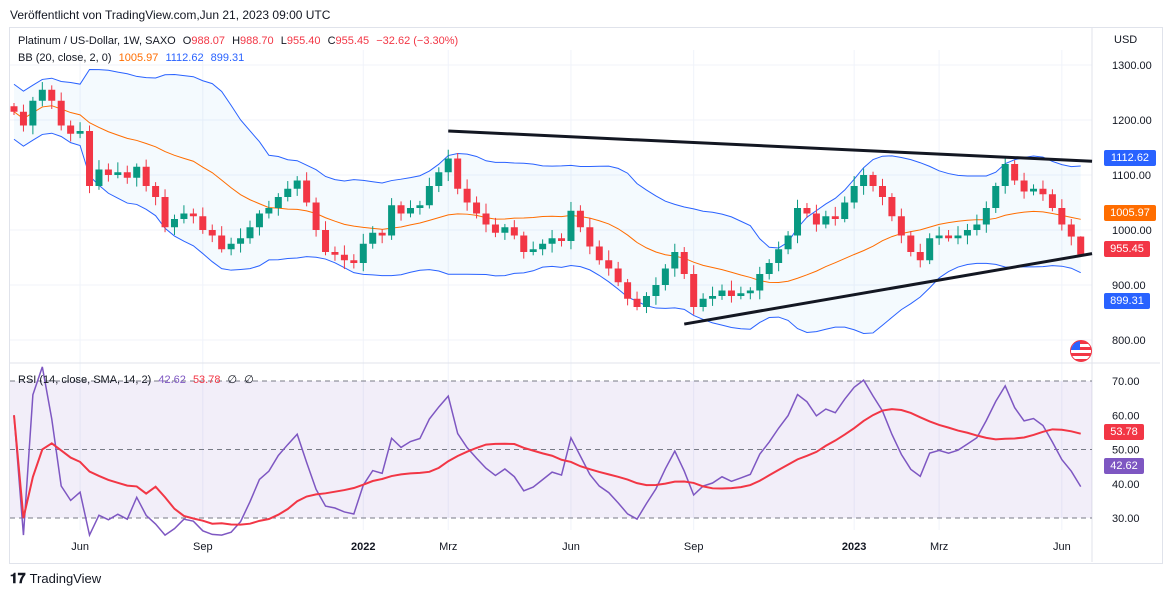  Describe the element at coordinates (18, 578) in the screenshot. I see `tradingview-logo-icon: 𝟏𝟕` at that location.